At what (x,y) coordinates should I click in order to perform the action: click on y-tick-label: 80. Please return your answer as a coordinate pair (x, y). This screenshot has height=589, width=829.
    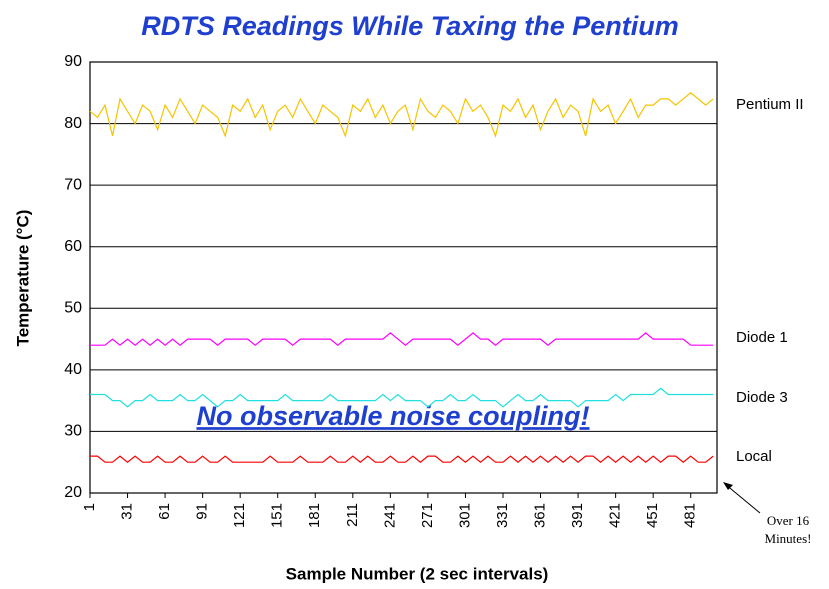
    Looking at the image, I should click on (73, 123).